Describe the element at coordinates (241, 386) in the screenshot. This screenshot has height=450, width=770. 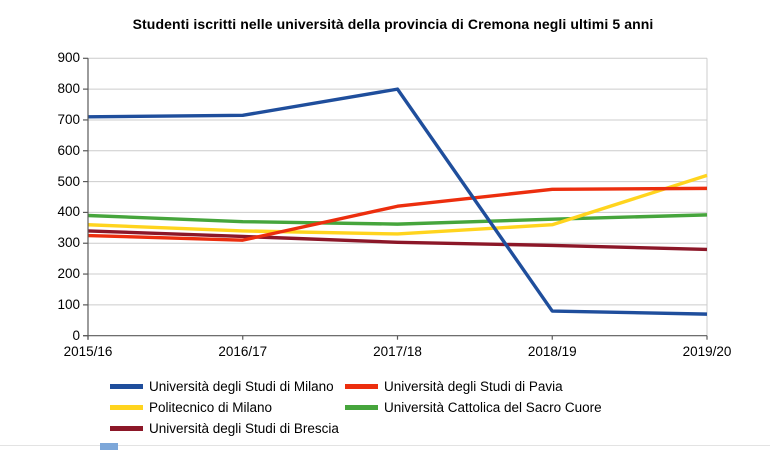
I see `legend-label: Università degli Studi di Milano` at that location.